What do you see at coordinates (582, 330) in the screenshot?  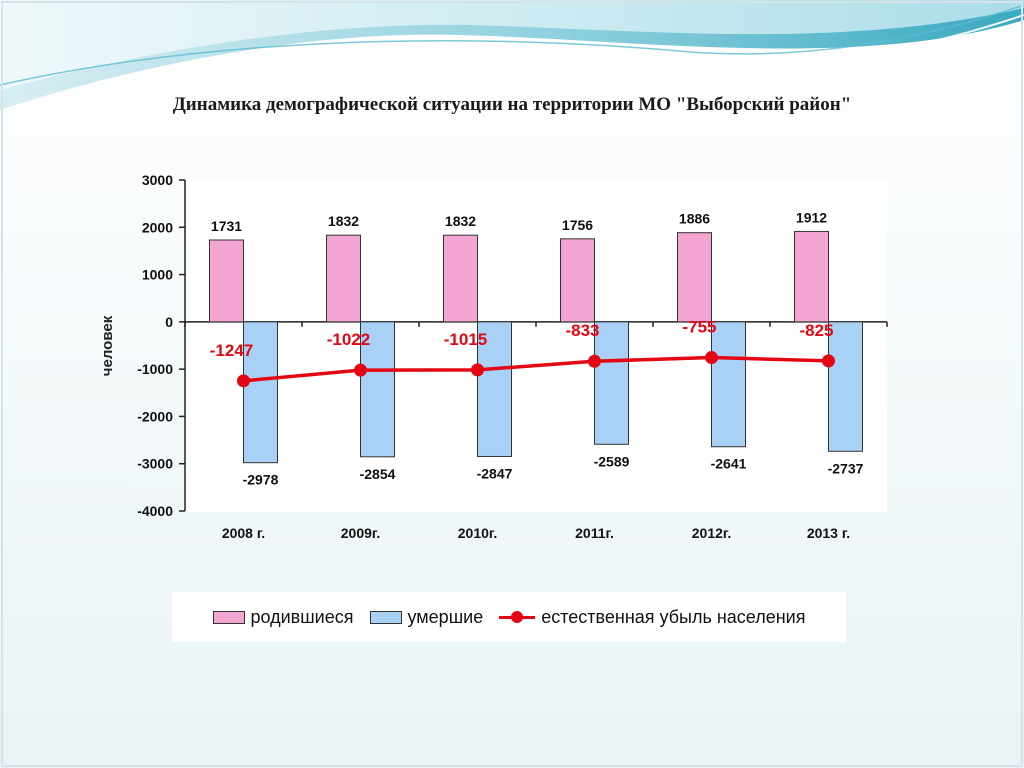 I see `data-label-natural-loss: -833` at bounding box center [582, 330].